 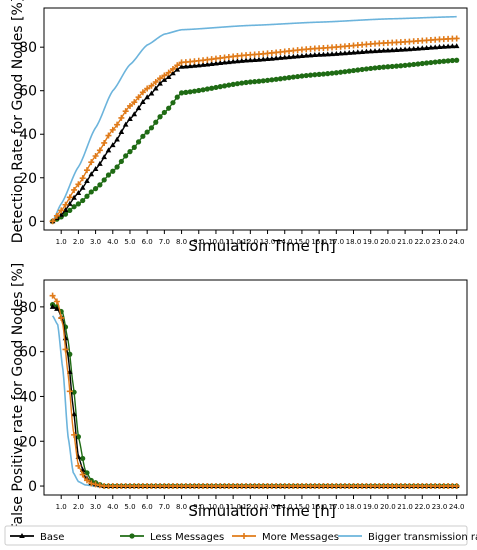 I want to click on x-tick-label: 22.0, so click(x=422, y=507).